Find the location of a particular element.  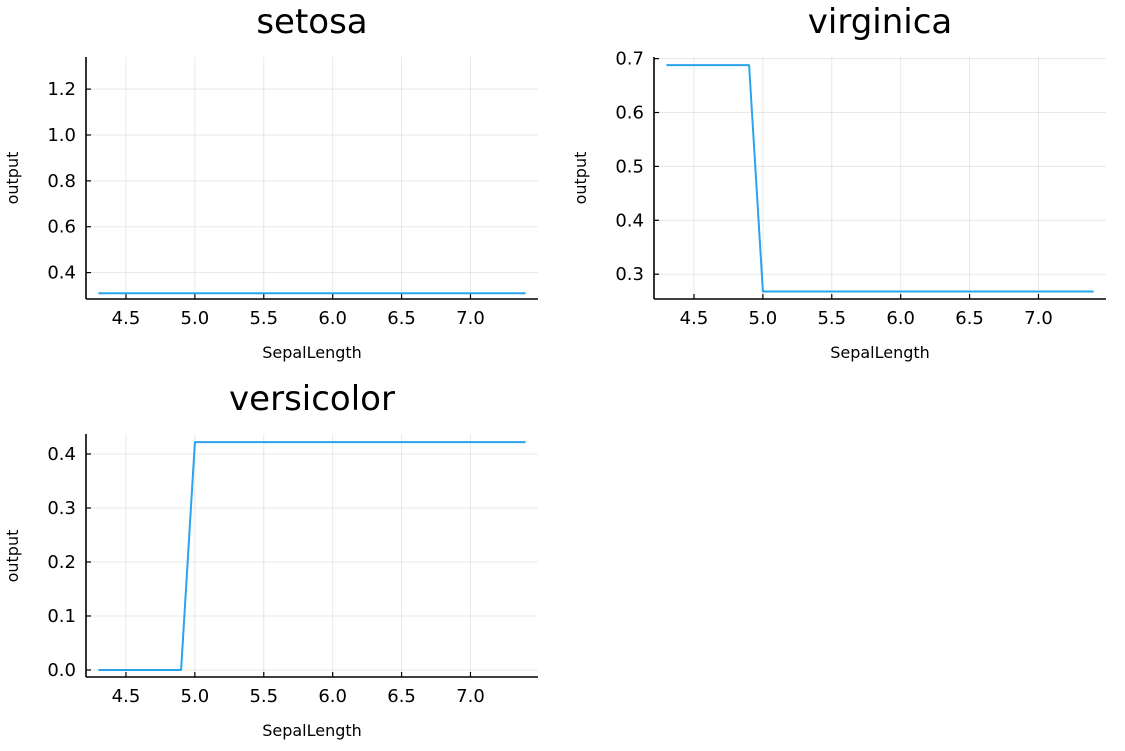

subplot-title: versicolor is located at coordinates (312, 399).